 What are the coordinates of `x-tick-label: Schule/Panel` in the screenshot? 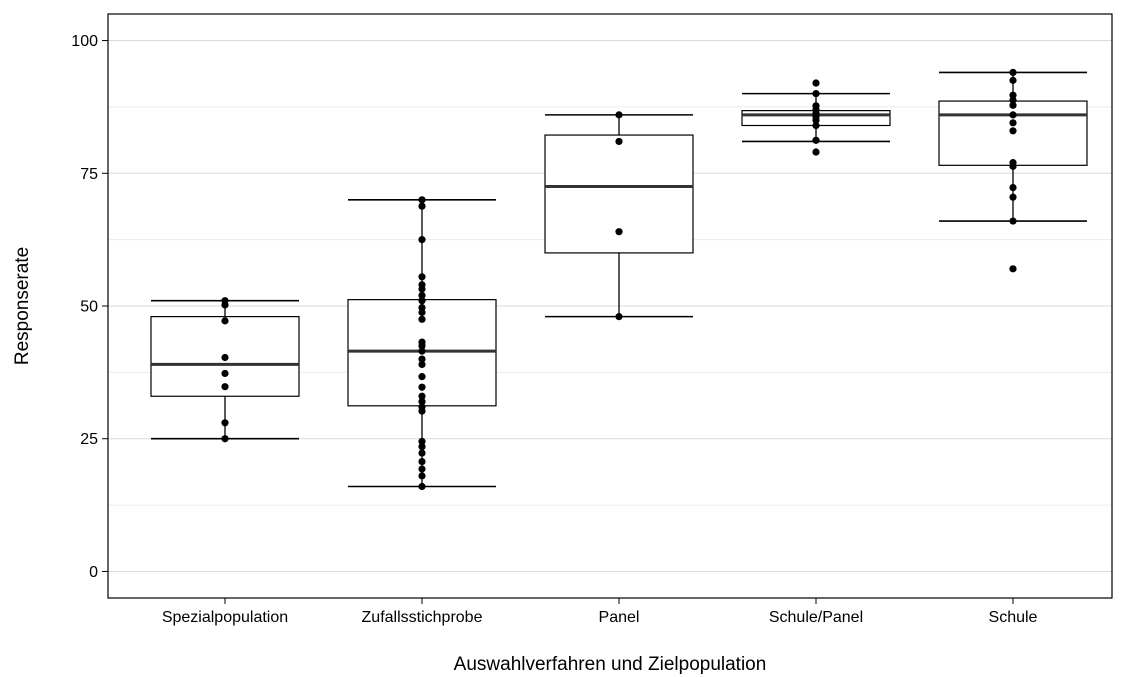 It's located at (816, 617).